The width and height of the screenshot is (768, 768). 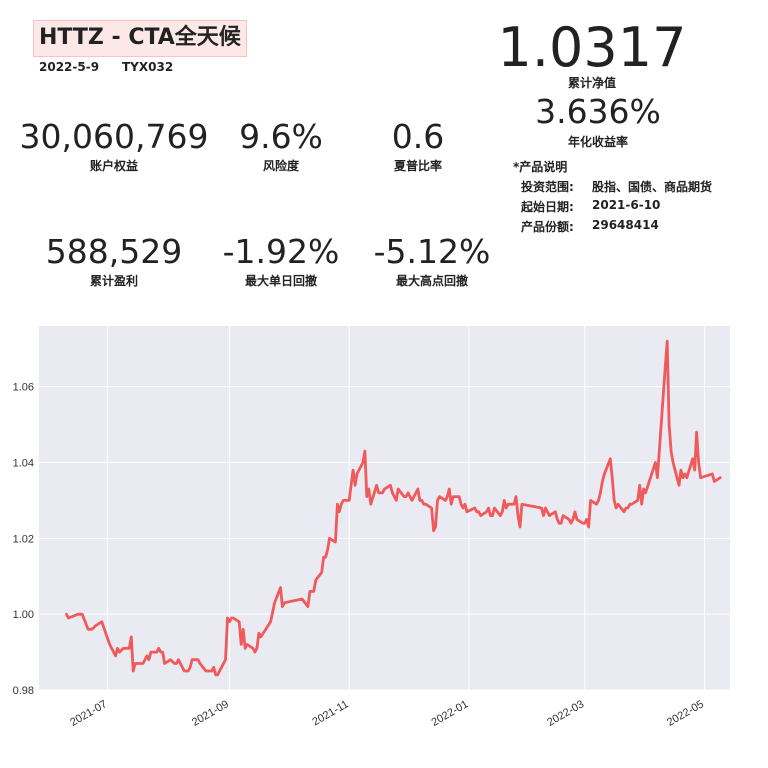 I want to click on x-tick-label: 2022-01, so click(x=449, y=713).